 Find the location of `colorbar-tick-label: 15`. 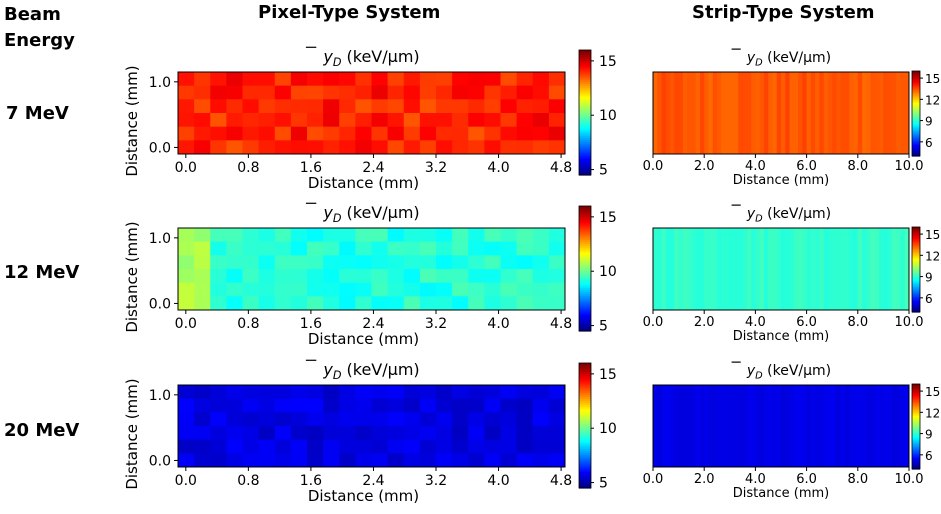

colorbar-tick-label: 15 is located at coordinates (608, 62).